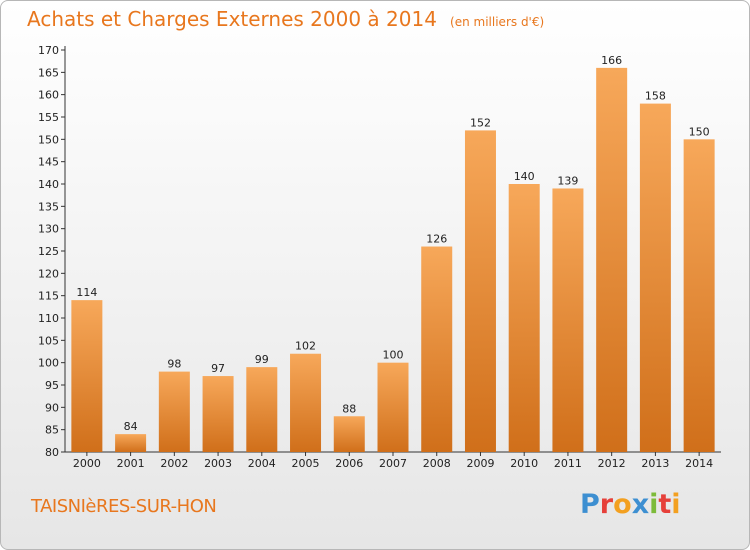 The image size is (750, 550). I want to click on y-tick-label: 130, so click(48, 229).